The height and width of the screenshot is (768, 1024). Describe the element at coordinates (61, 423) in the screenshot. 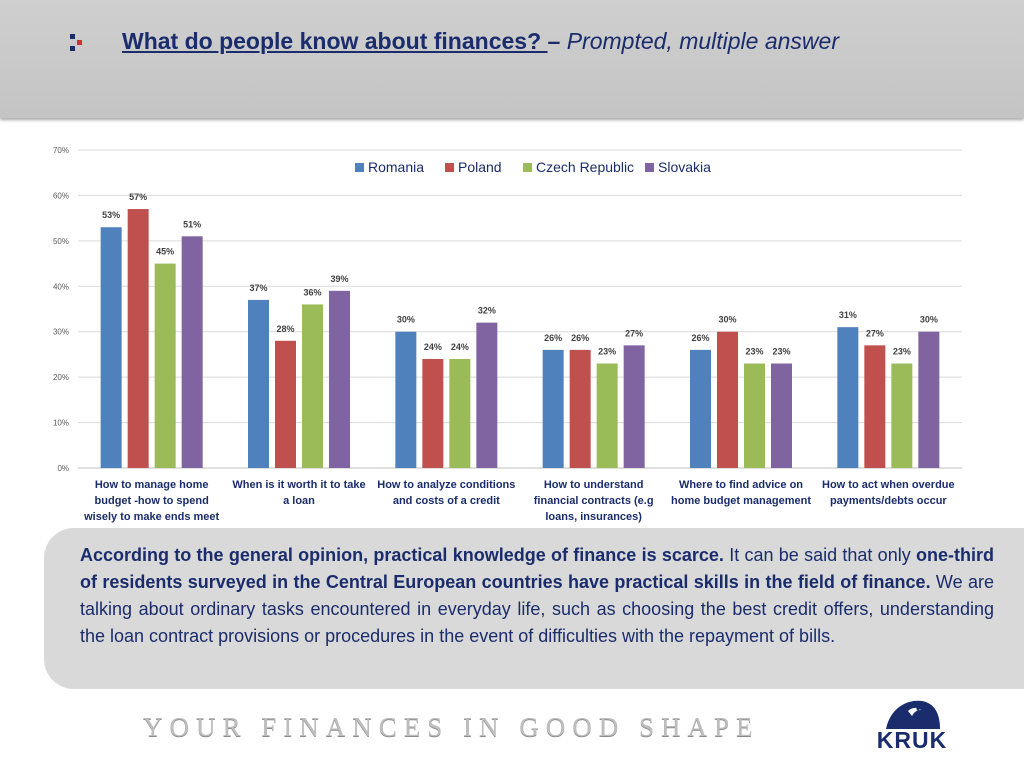

I see `y-tick-label: 10%` at that location.